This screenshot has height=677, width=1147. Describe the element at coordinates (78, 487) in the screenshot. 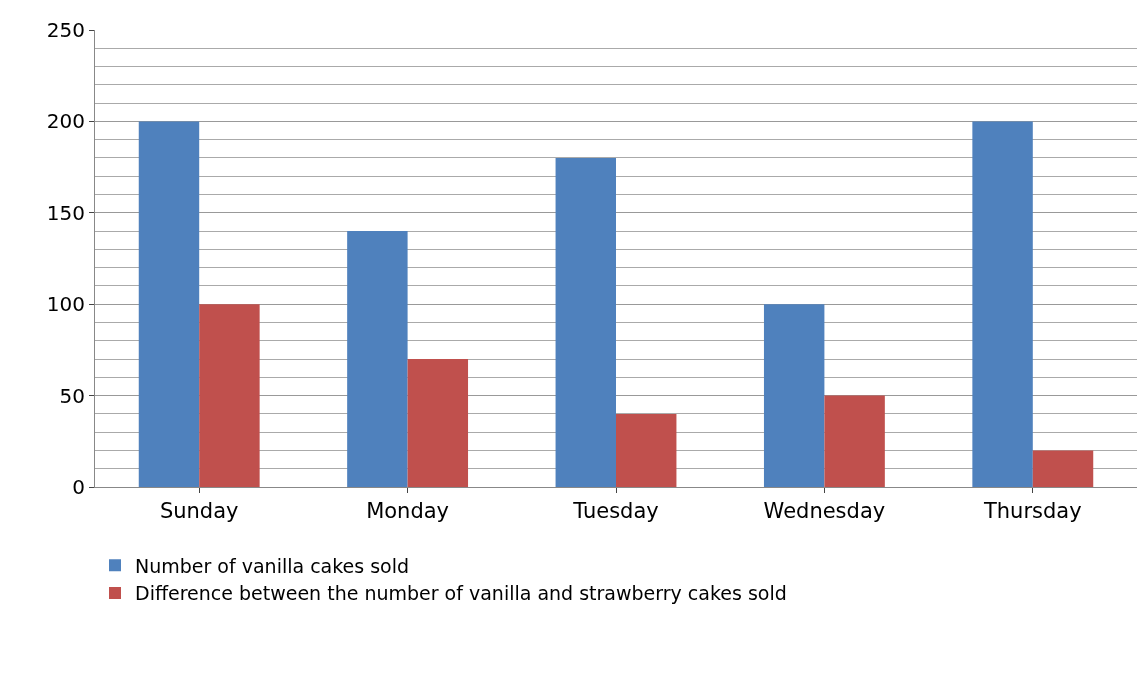

I see `y-tick-label: 0` at that location.